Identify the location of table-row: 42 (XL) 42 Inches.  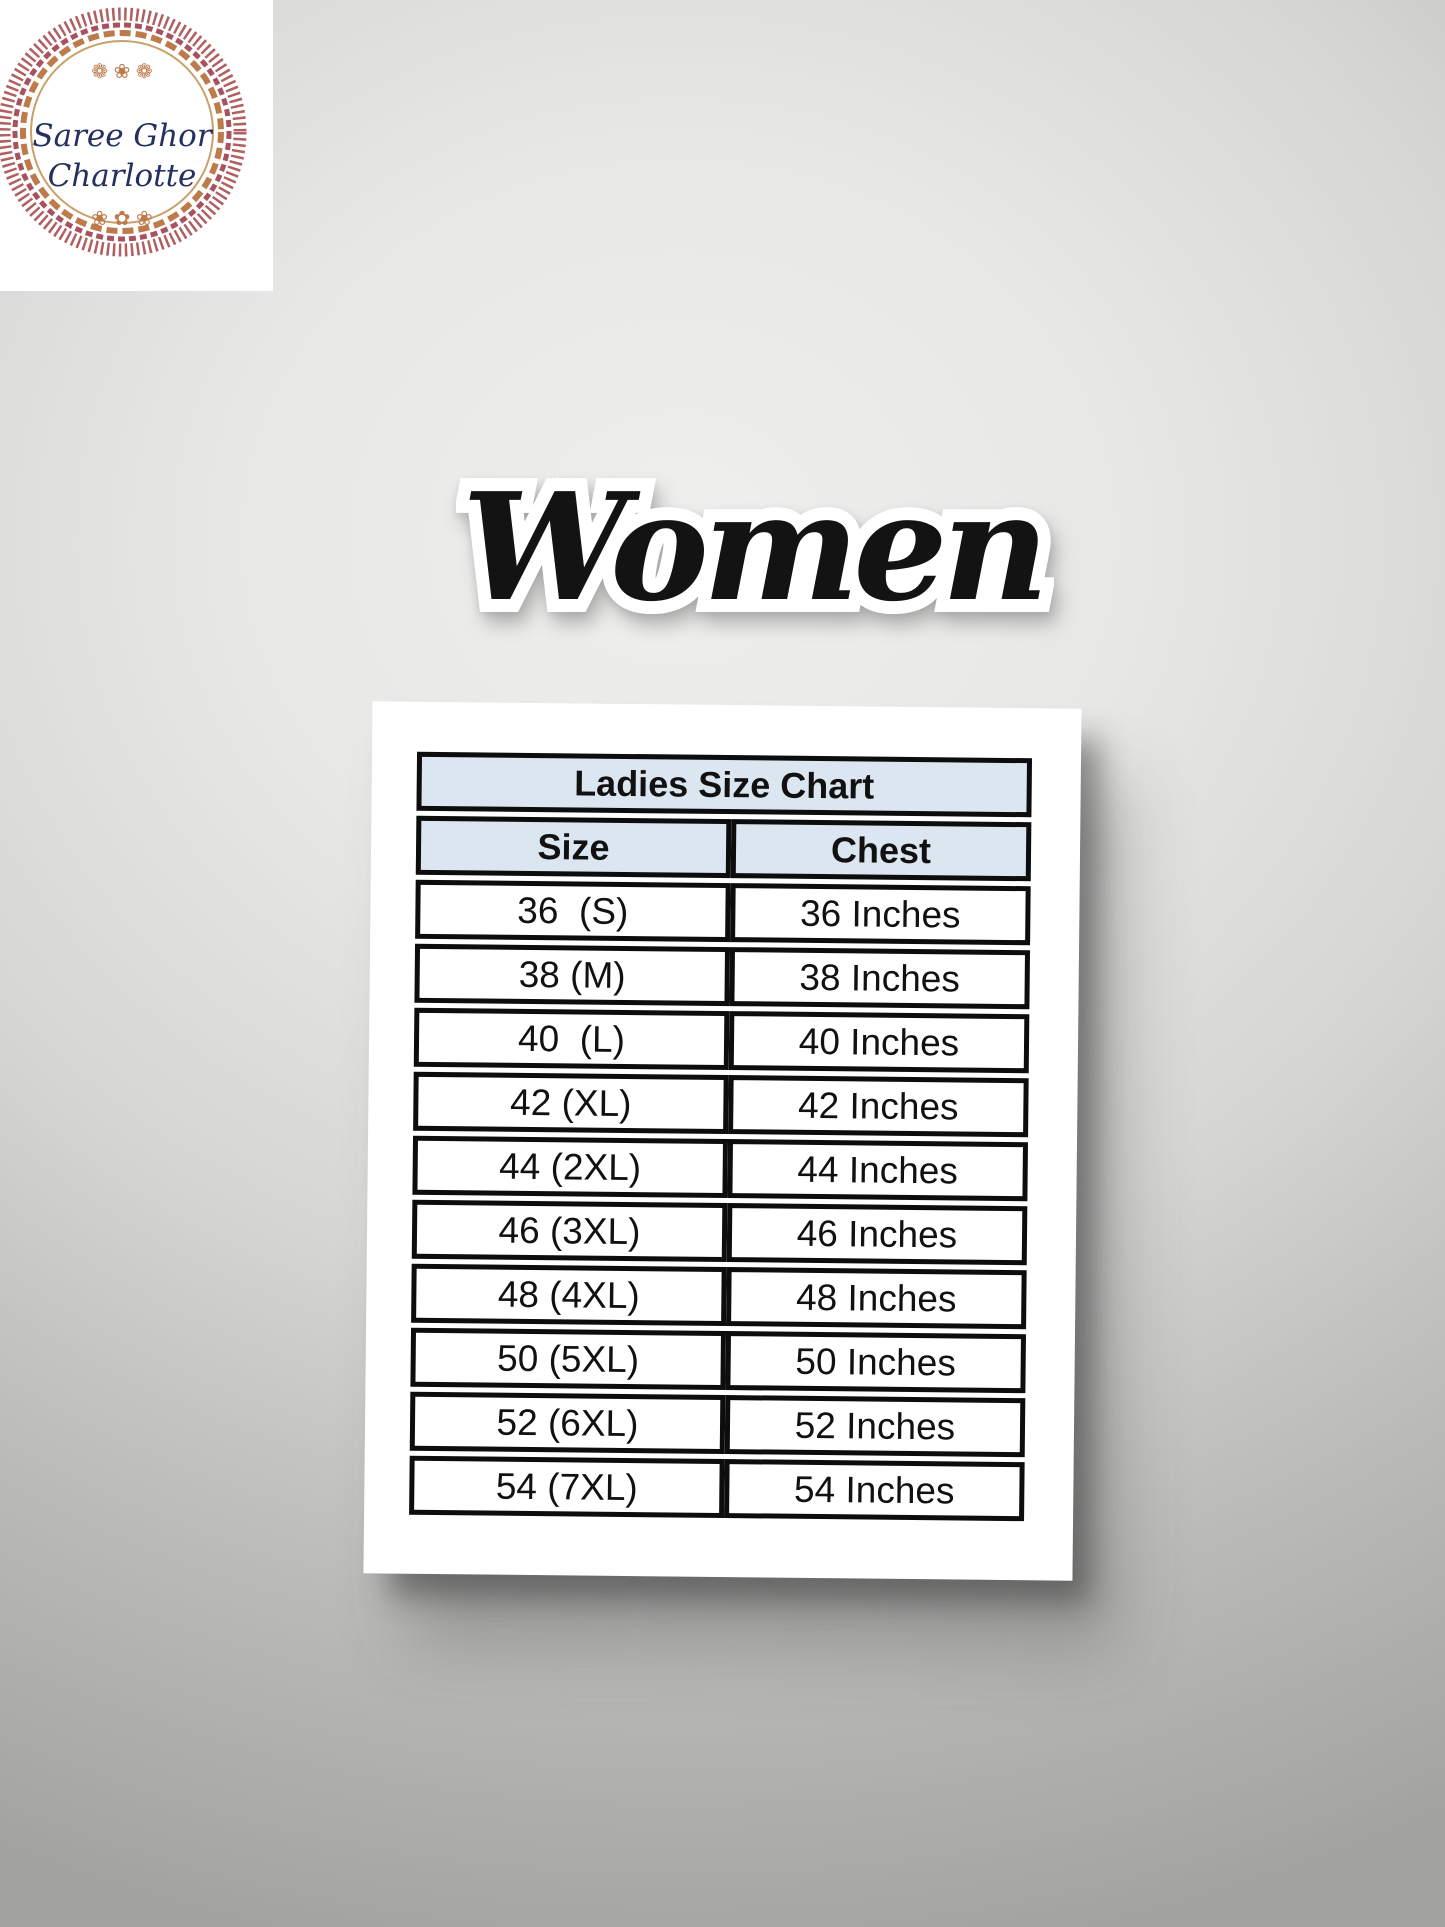
(721, 1104).